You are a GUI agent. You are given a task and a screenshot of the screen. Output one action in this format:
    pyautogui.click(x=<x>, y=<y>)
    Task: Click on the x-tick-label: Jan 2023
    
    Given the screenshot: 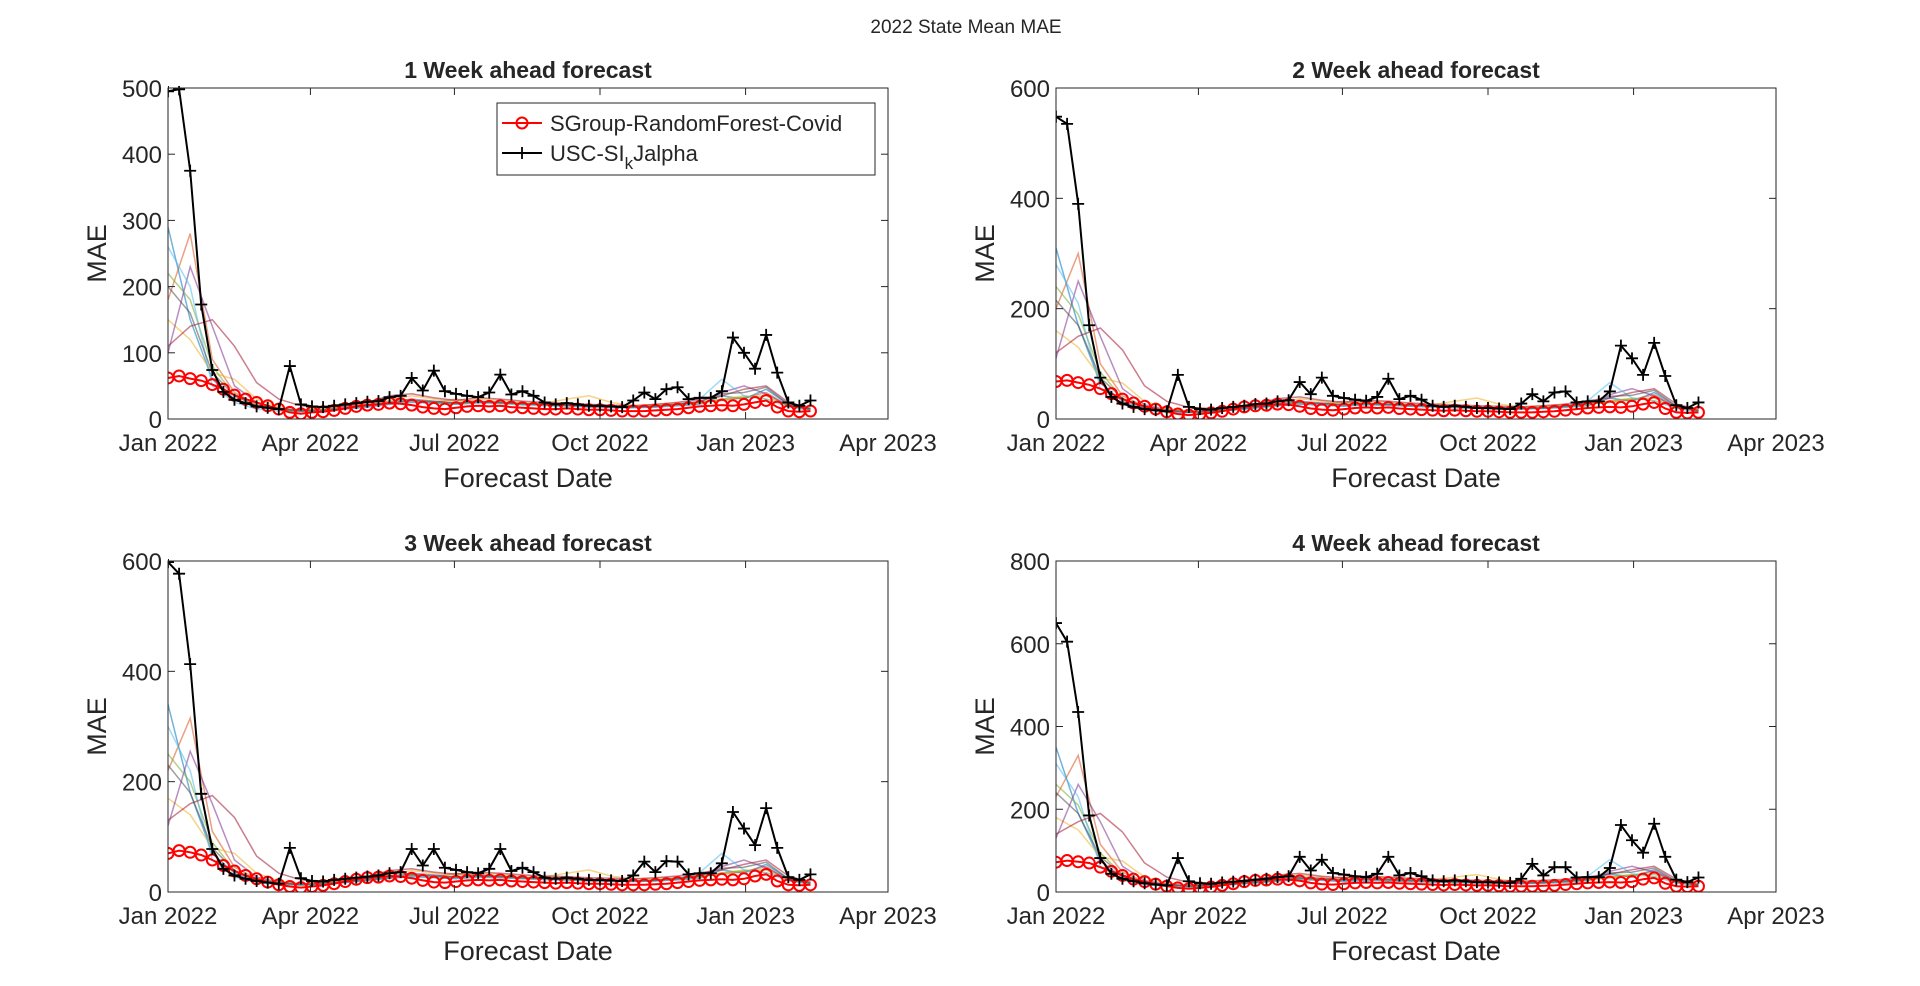 What is the action you would take?
    pyautogui.click(x=1633, y=443)
    